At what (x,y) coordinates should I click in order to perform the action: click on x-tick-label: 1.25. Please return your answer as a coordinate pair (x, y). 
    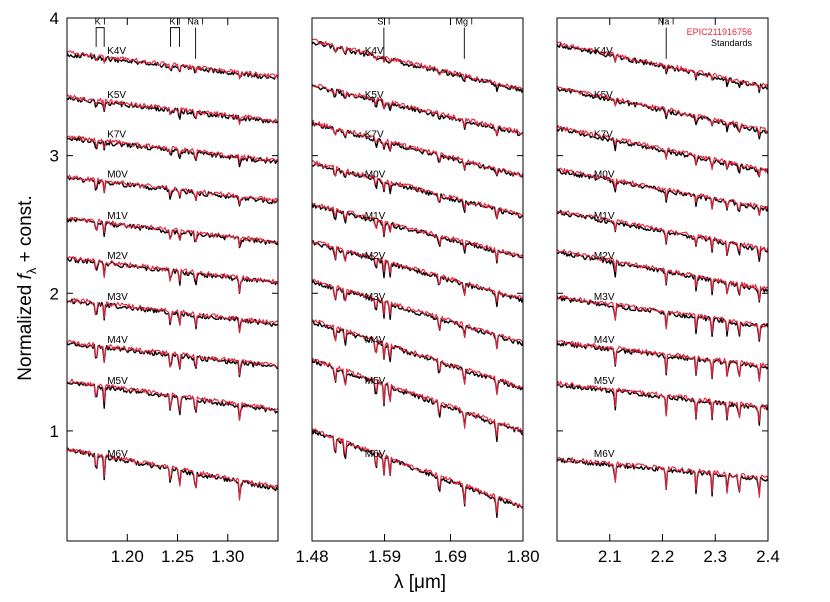
    Looking at the image, I should click on (177, 556).